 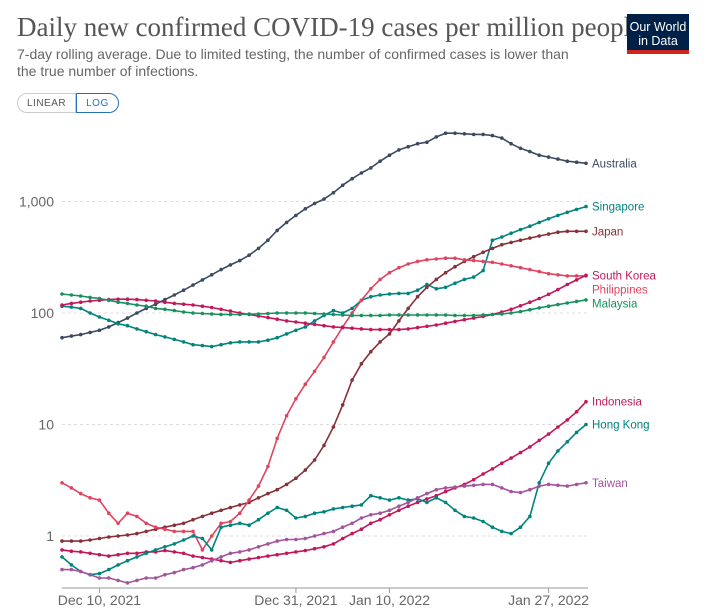 What do you see at coordinates (50, 536) in the screenshot?
I see `y-tick-label: 1` at bounding box center [50, 536].